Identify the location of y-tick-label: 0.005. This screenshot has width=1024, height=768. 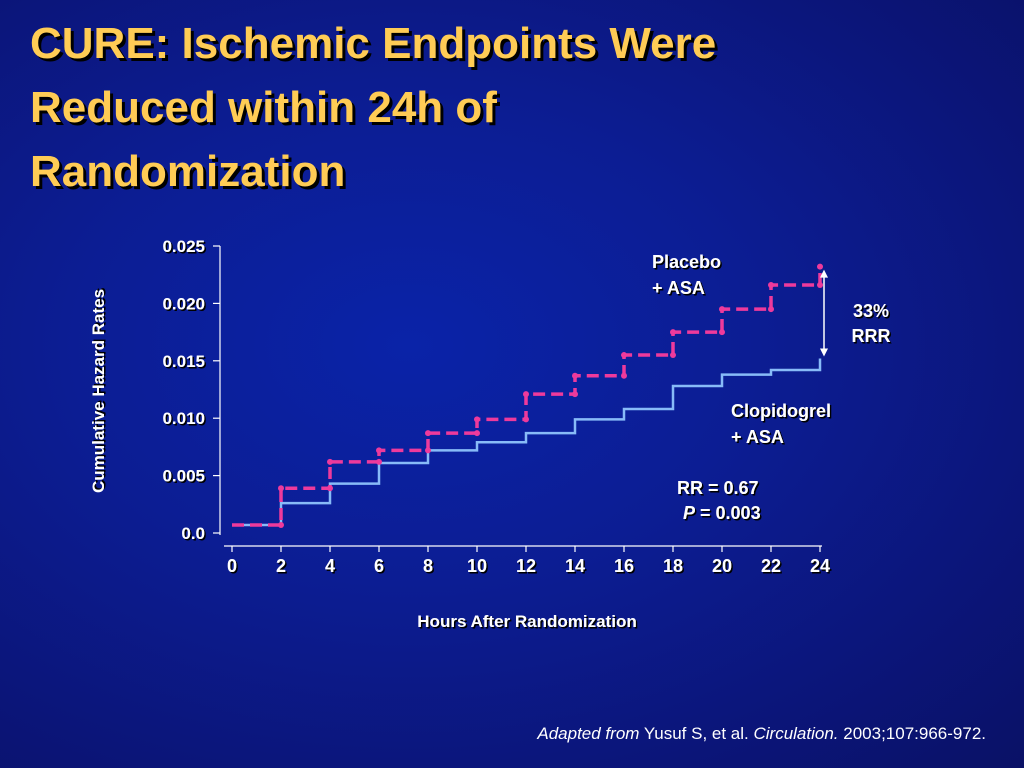
(183, 476).